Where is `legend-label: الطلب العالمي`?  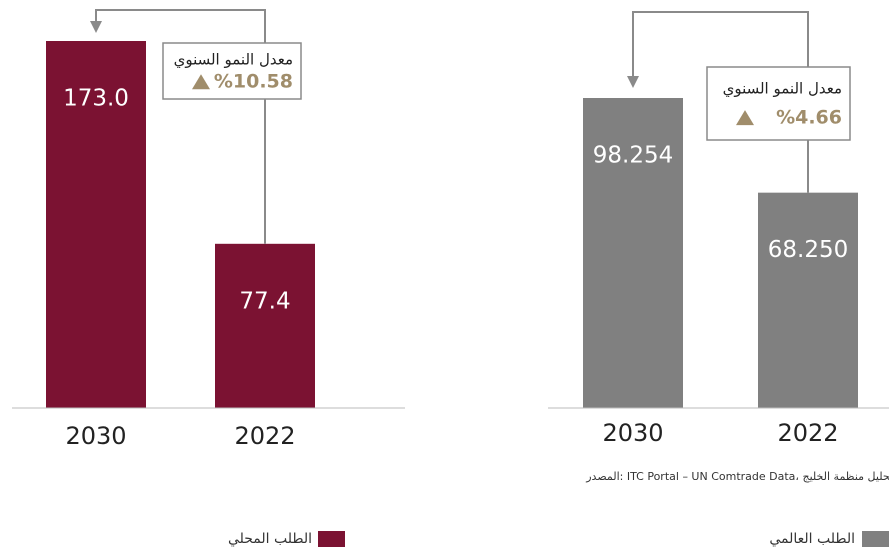
legend-label: الطلب العالمي is located at coordinates (812, 539).